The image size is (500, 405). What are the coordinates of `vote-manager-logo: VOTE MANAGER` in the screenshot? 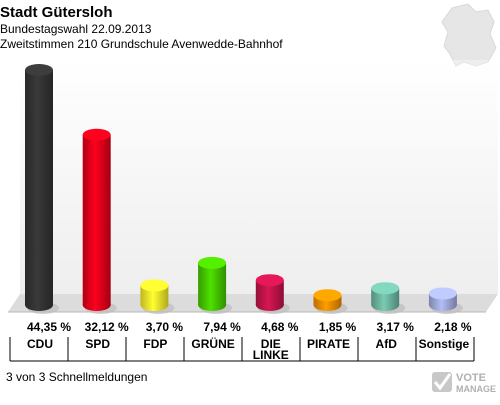 It's located at (464, 383).